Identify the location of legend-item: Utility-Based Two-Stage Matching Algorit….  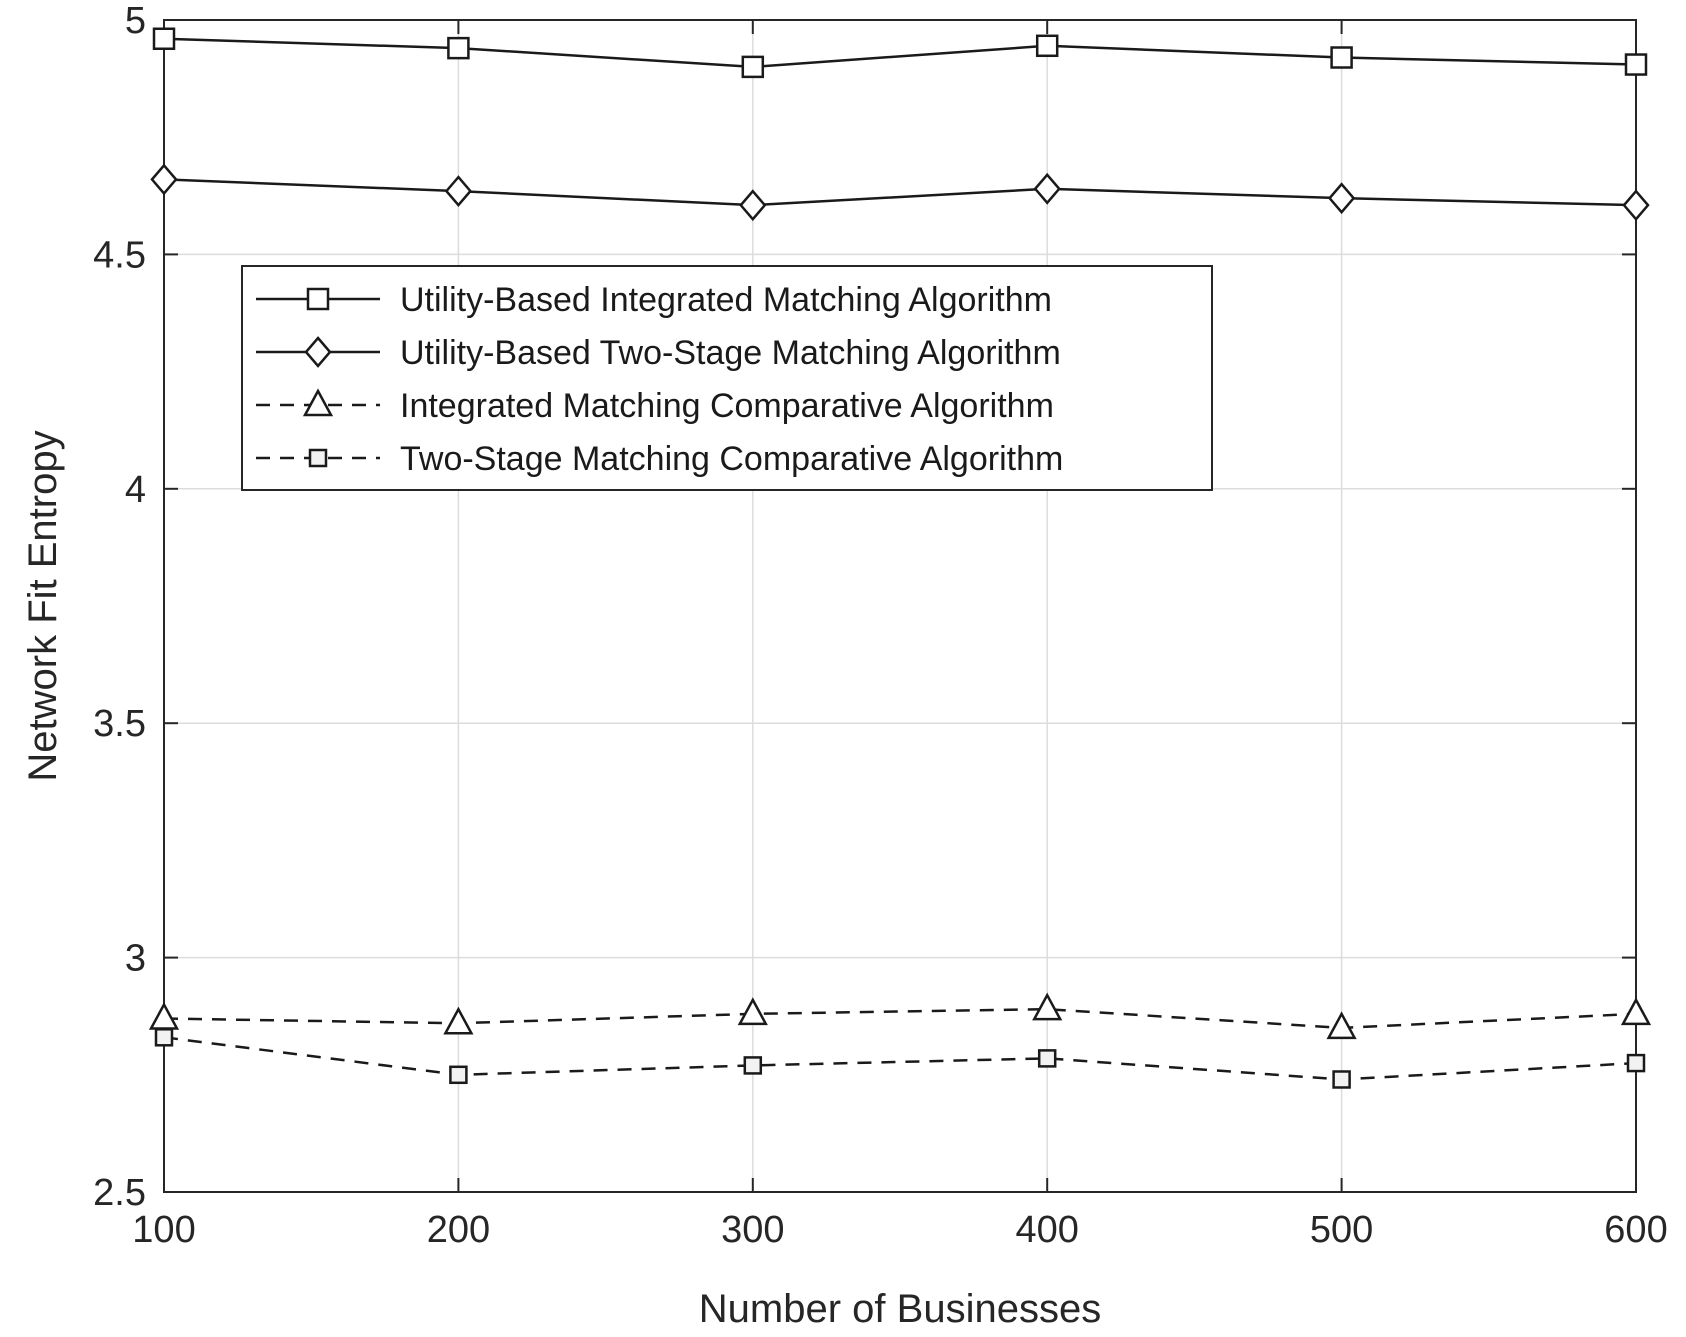
(658, 353).